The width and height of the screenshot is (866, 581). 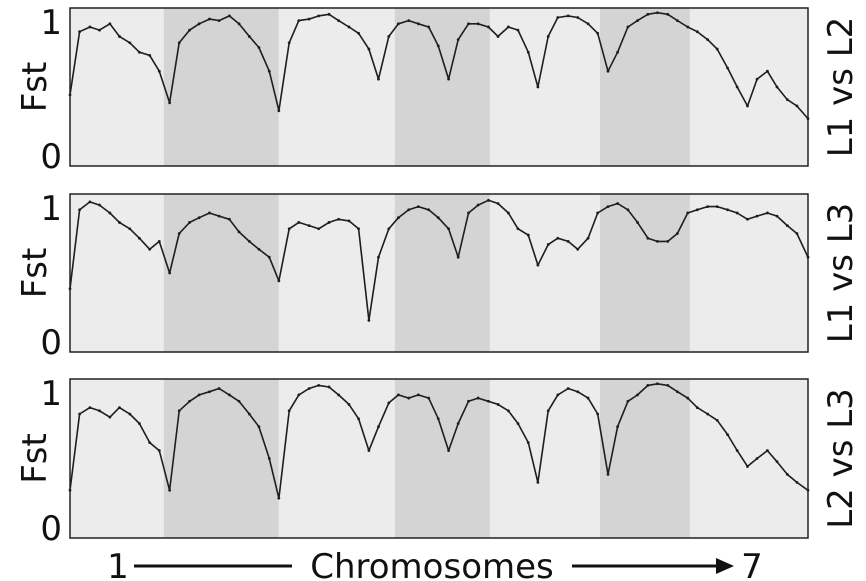 What do you see at coordinates (51, 394) in the screenshot?
I see `y-tick-label-max: 1` at bounding box center [51, 394].